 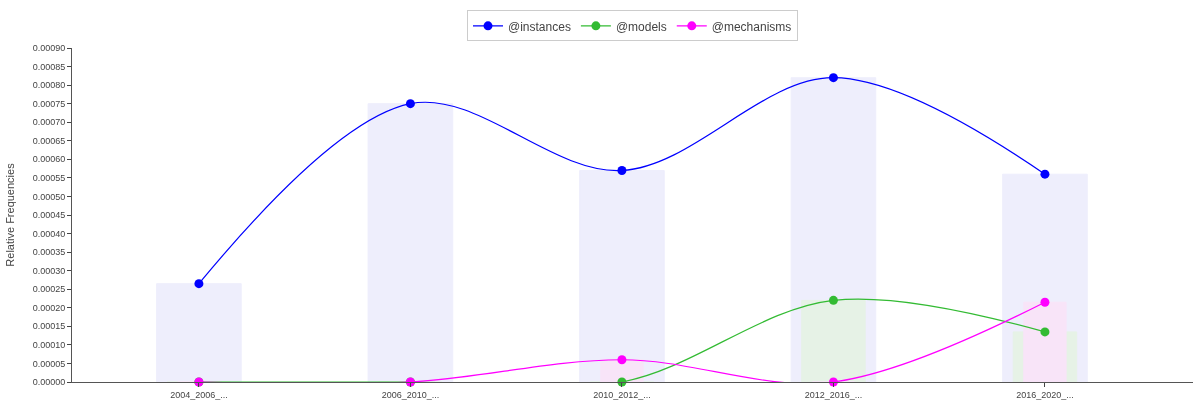 What do you see at coordinates (49, 48) in the screenshot?
I see `y-tick-label: 0.00090` at bounding box center [49, 48].